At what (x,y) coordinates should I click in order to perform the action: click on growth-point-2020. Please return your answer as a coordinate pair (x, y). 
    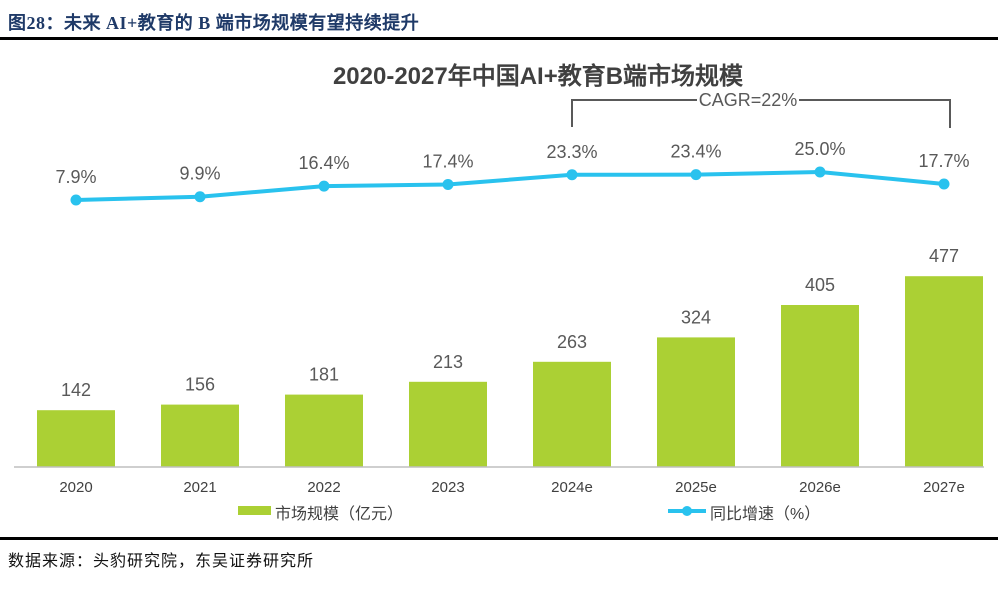
    Looking at the image, I should click on (76, 200).